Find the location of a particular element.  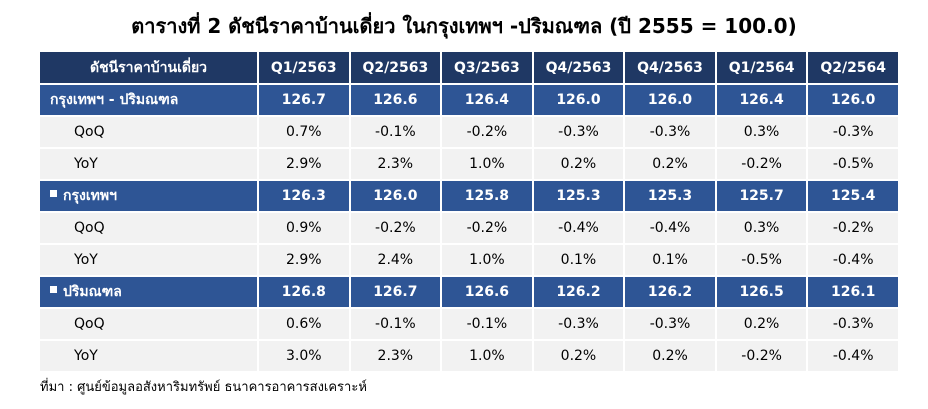

qoq-row: QoQ 0.9% -0.2% -0.2% -0.4% -0.4% 0.3% -0.2% is located at coordinates (470, 228).